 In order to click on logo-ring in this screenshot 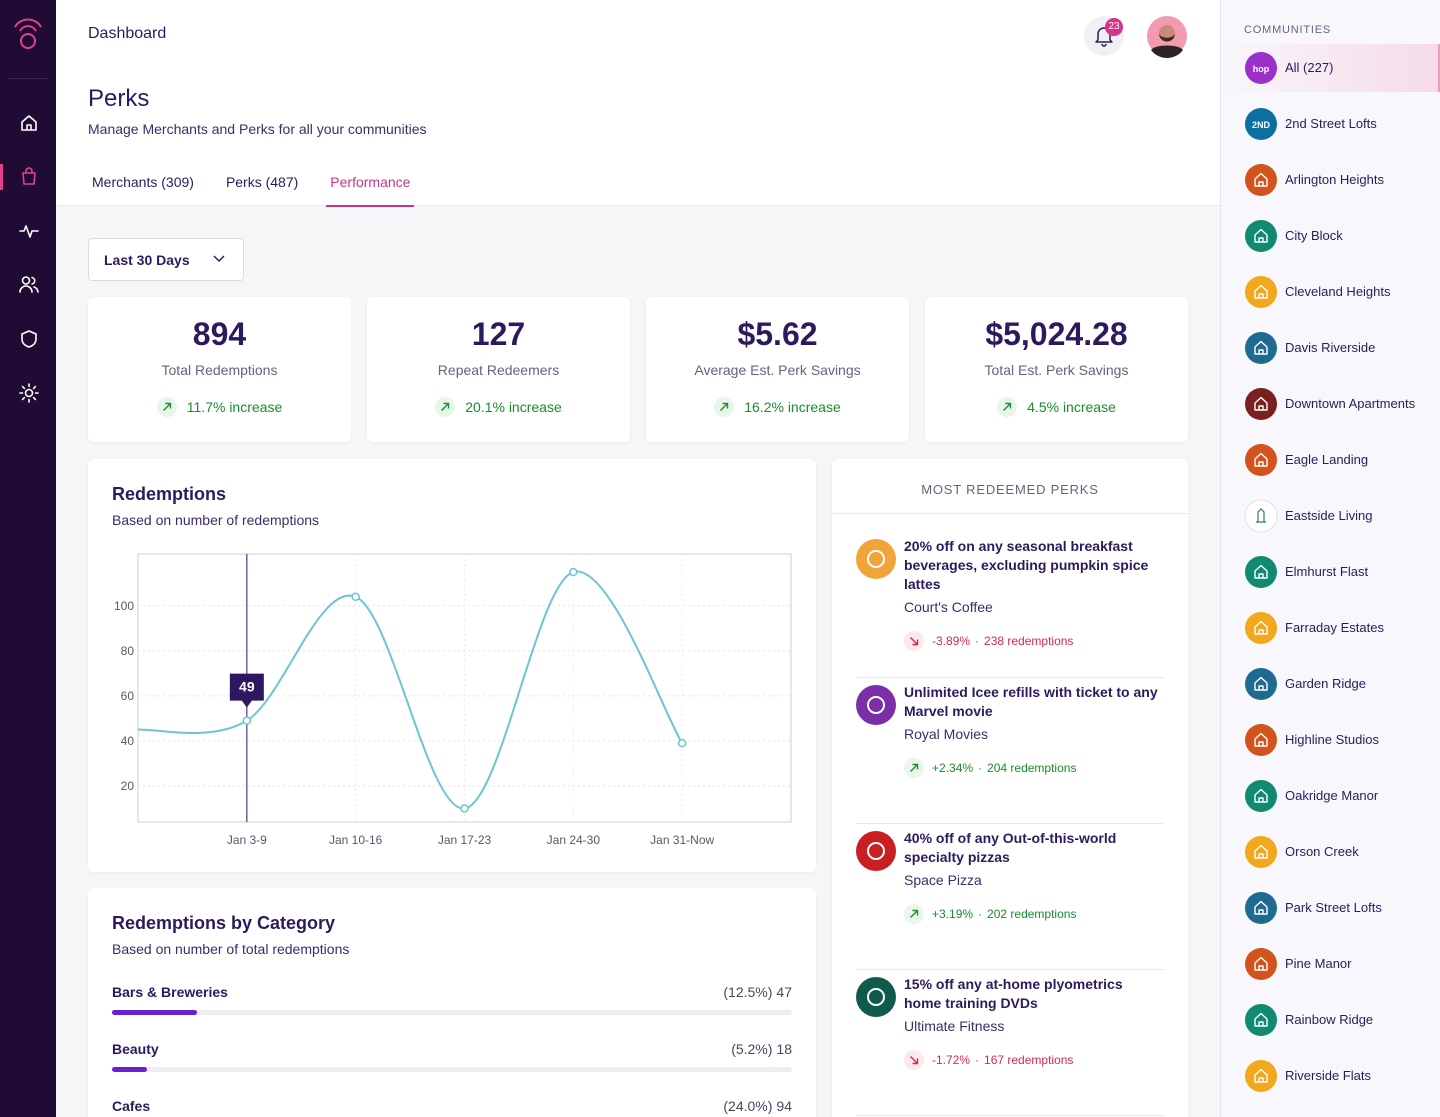, I will do `click(28, 41)`.